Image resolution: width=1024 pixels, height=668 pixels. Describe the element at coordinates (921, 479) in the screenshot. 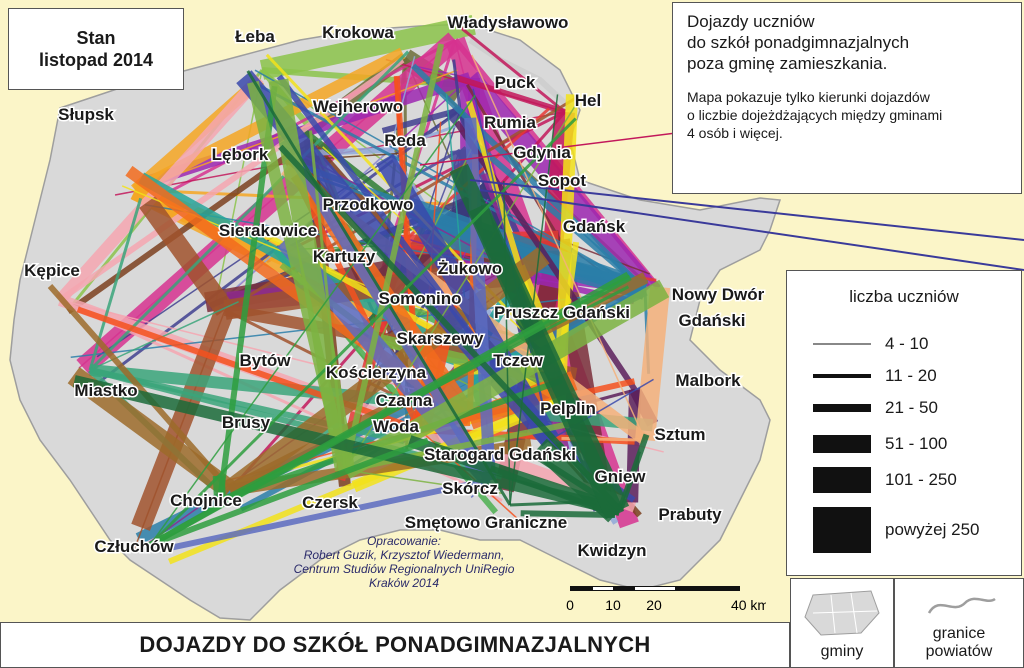

I see `legend-label: 101 - 250` at that location.